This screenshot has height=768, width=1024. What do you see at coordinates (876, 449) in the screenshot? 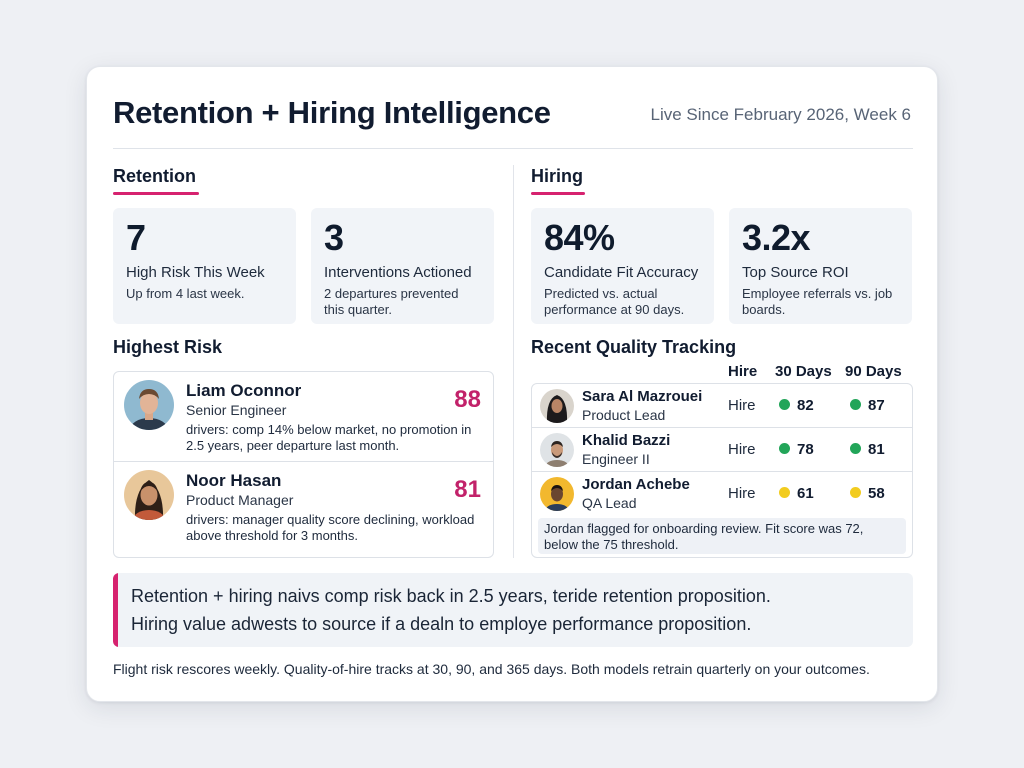
I see `score-value: 81` at bounding box center [876, 449].